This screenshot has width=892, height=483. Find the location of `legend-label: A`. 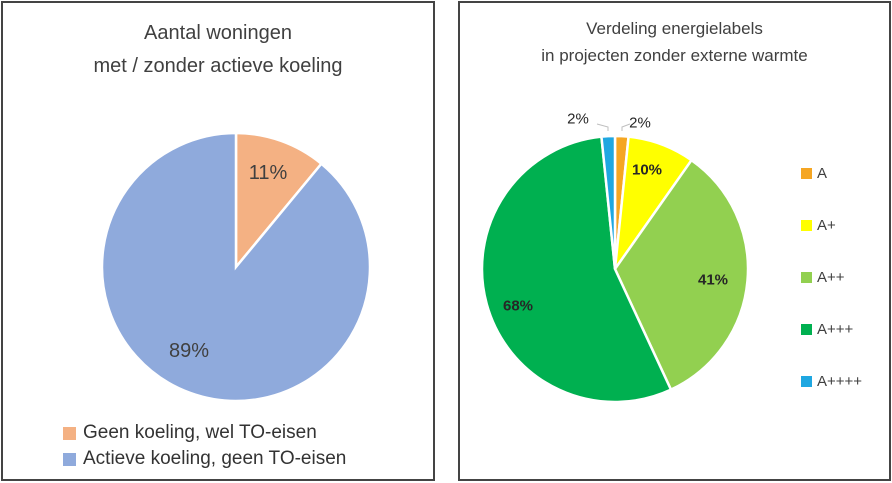

legend-label: A is located at coordinates (822, 173).